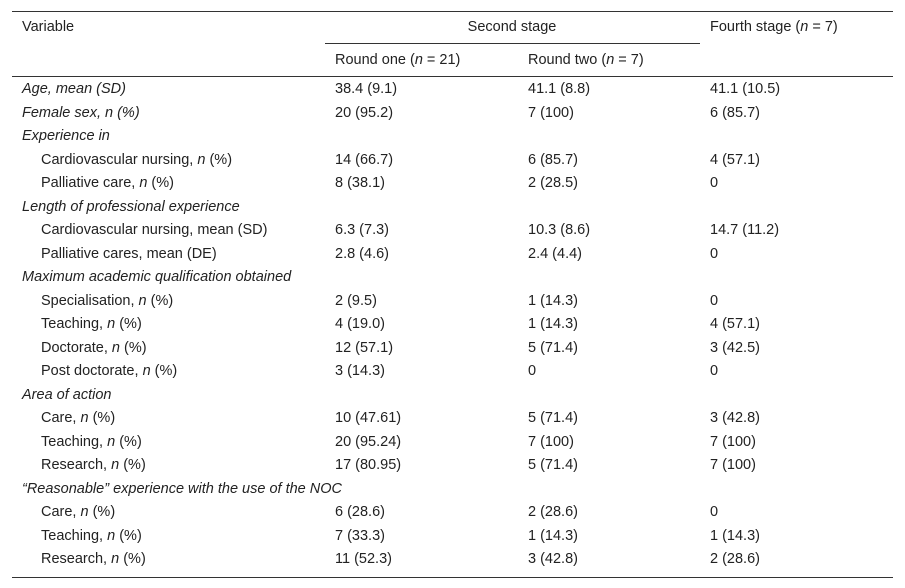 The height and width of the screenshot is (588, 905). Describe the element at coordinates (360, 371) in the screenshot. I see `cell: 3 (14.3)` at that location.